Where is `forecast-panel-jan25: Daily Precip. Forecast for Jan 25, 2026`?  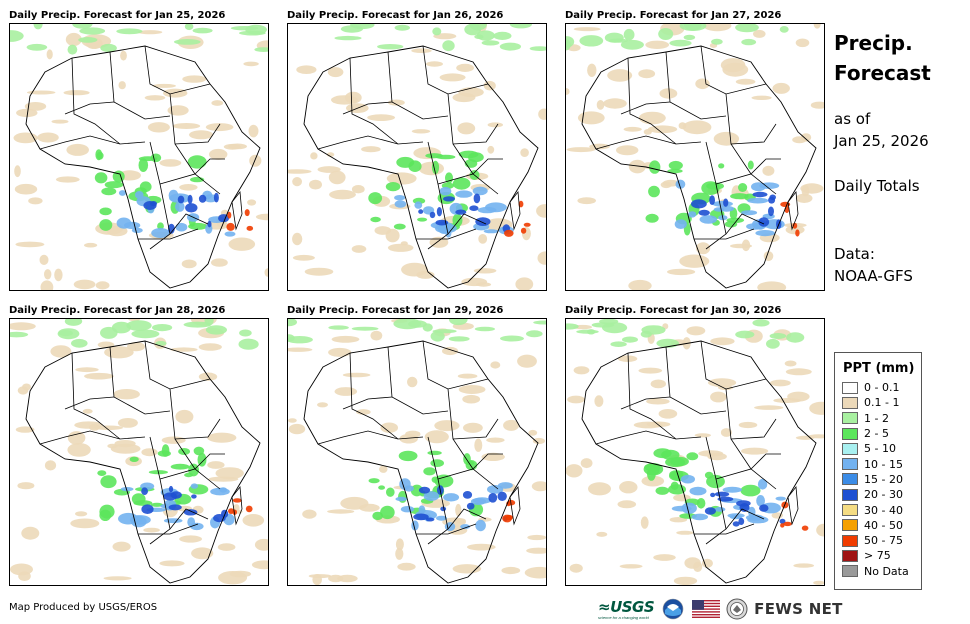 forecast-panel-jan25: Daily Precip. Forecast for Jan 25, 2026 is located at coordinates (139, 150).